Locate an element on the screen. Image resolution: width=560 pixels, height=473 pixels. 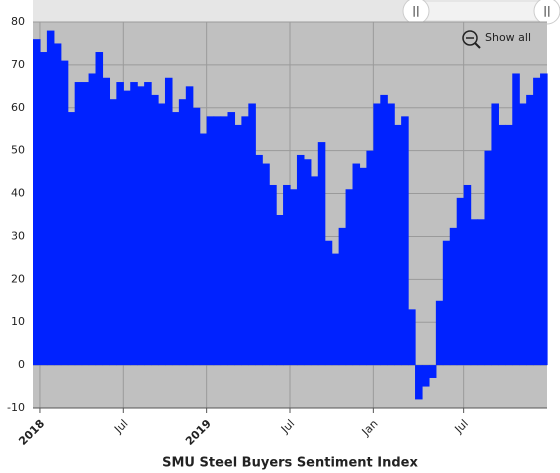
zoom-icon-handle is located at coordinates (477, 45).